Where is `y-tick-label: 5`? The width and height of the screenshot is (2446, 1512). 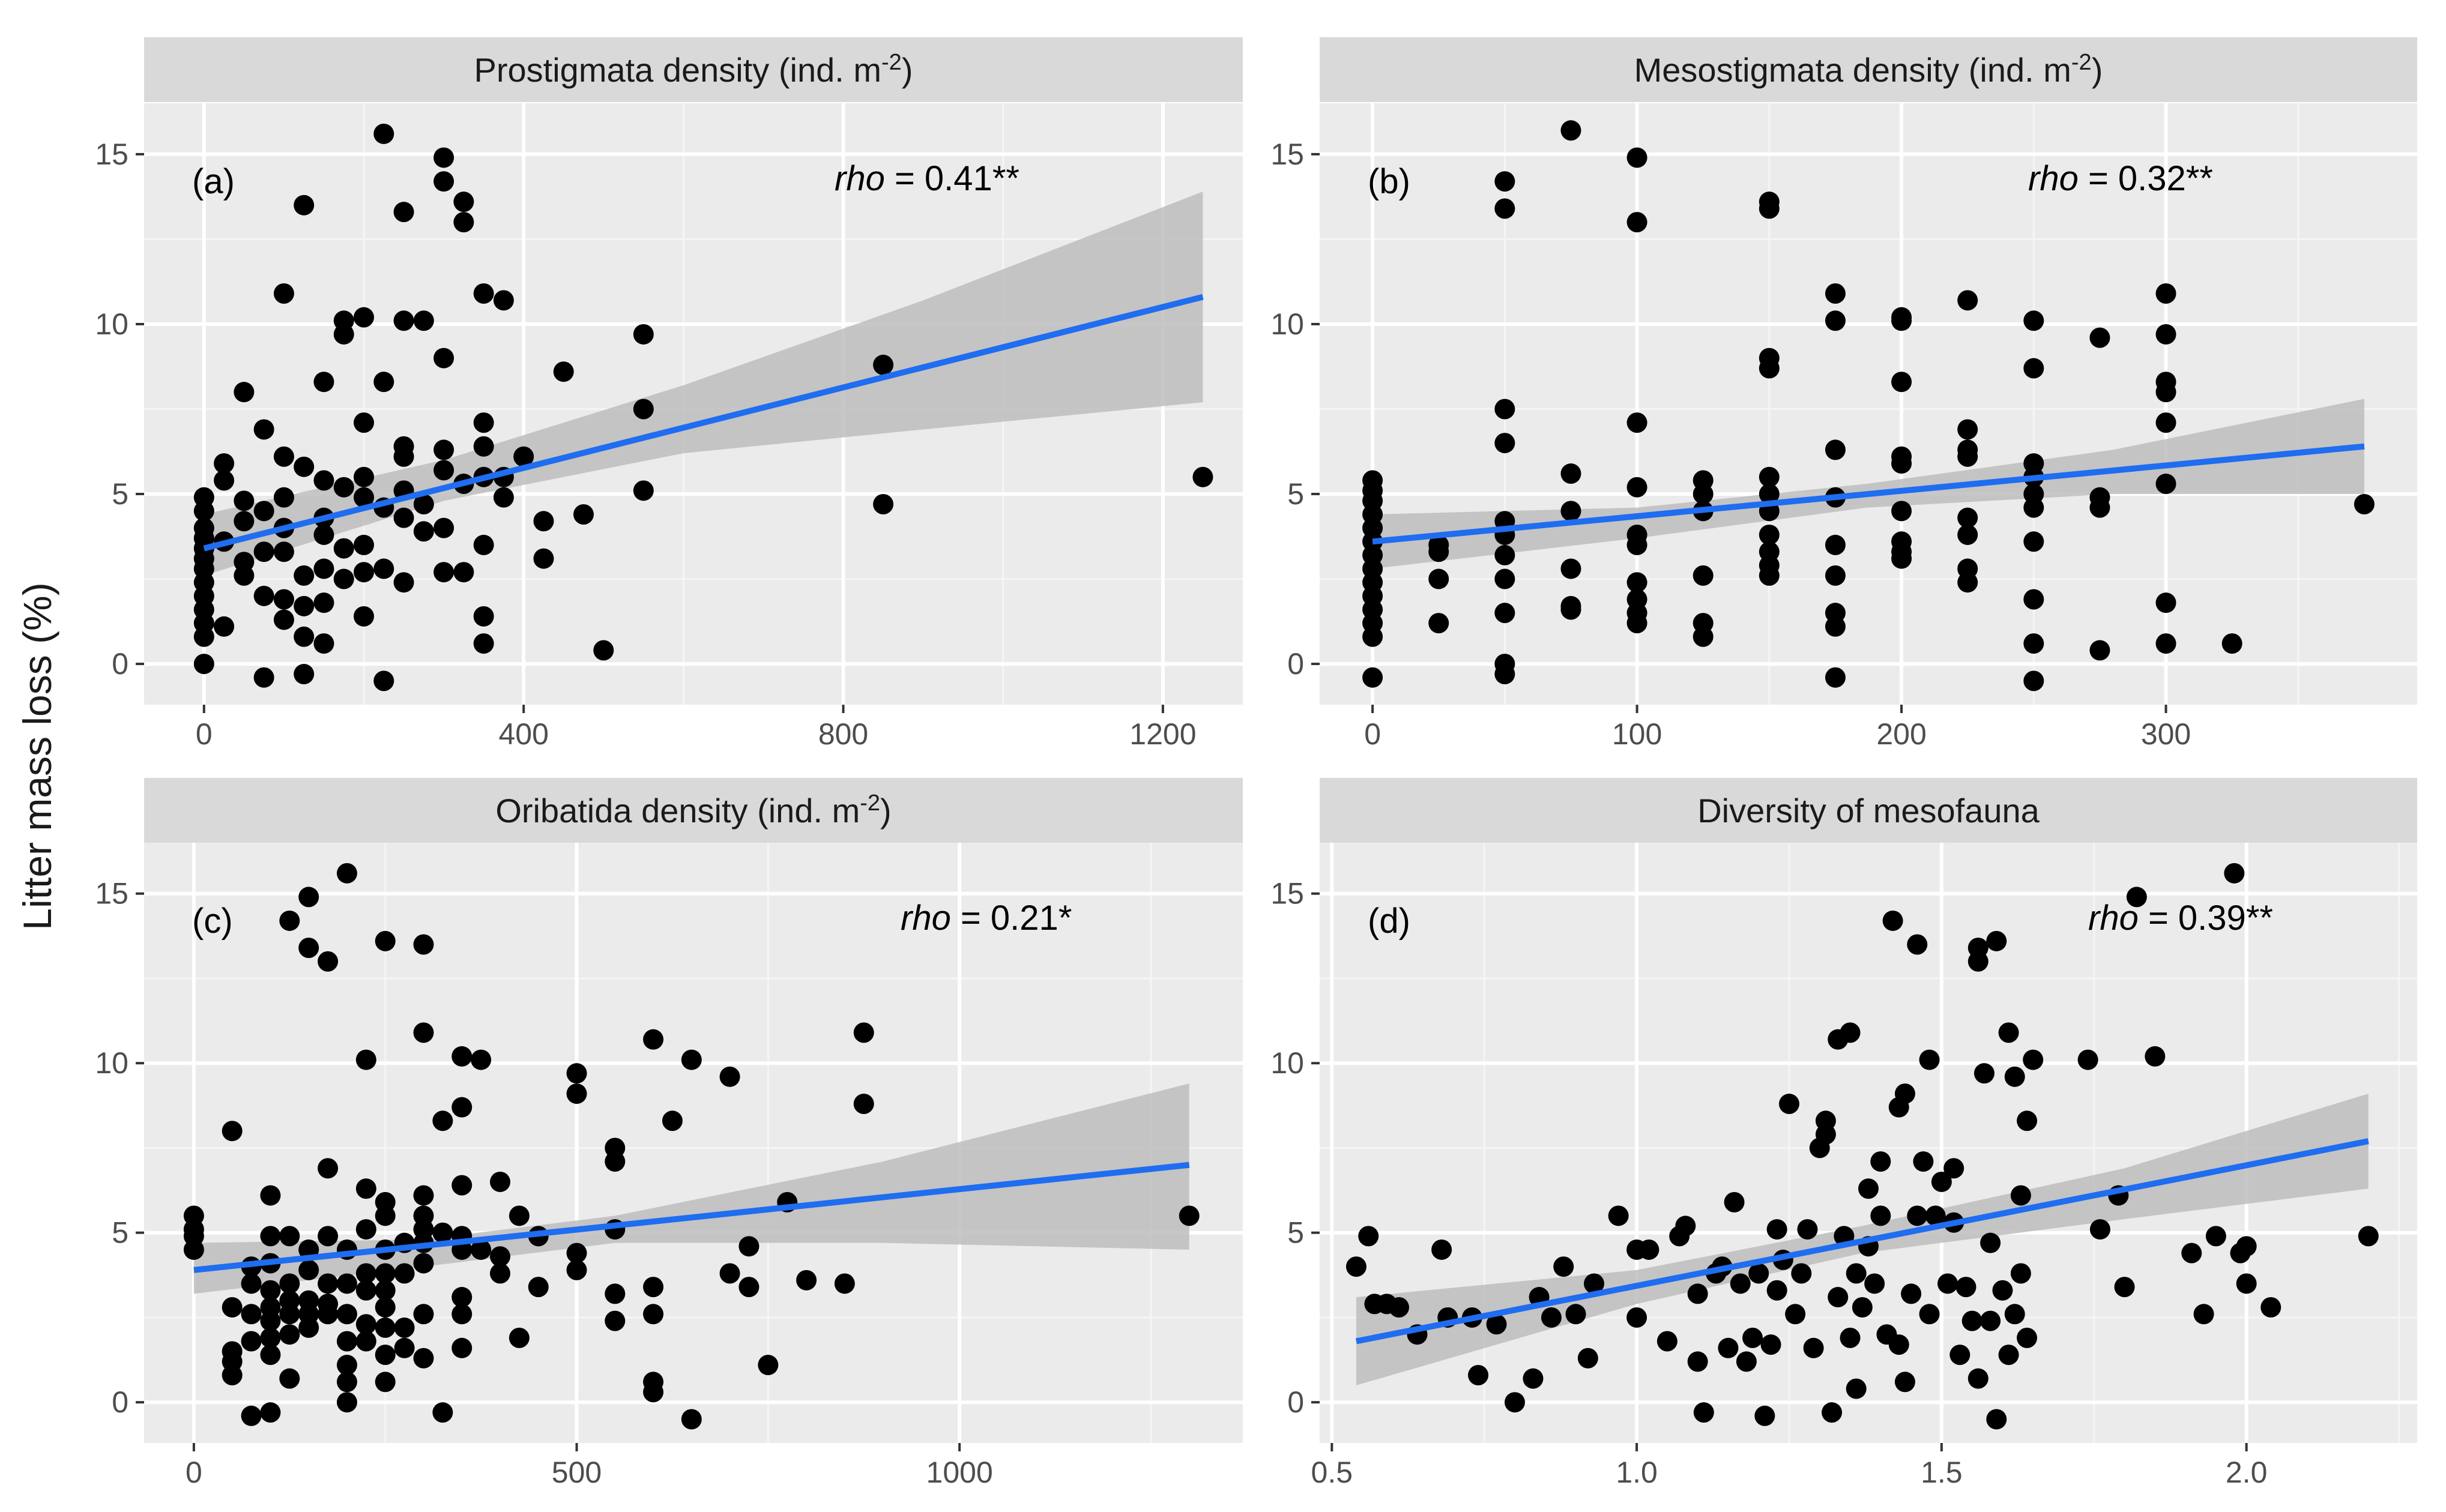 y-tick-label: 5 is located at coordinates (1295, 494).